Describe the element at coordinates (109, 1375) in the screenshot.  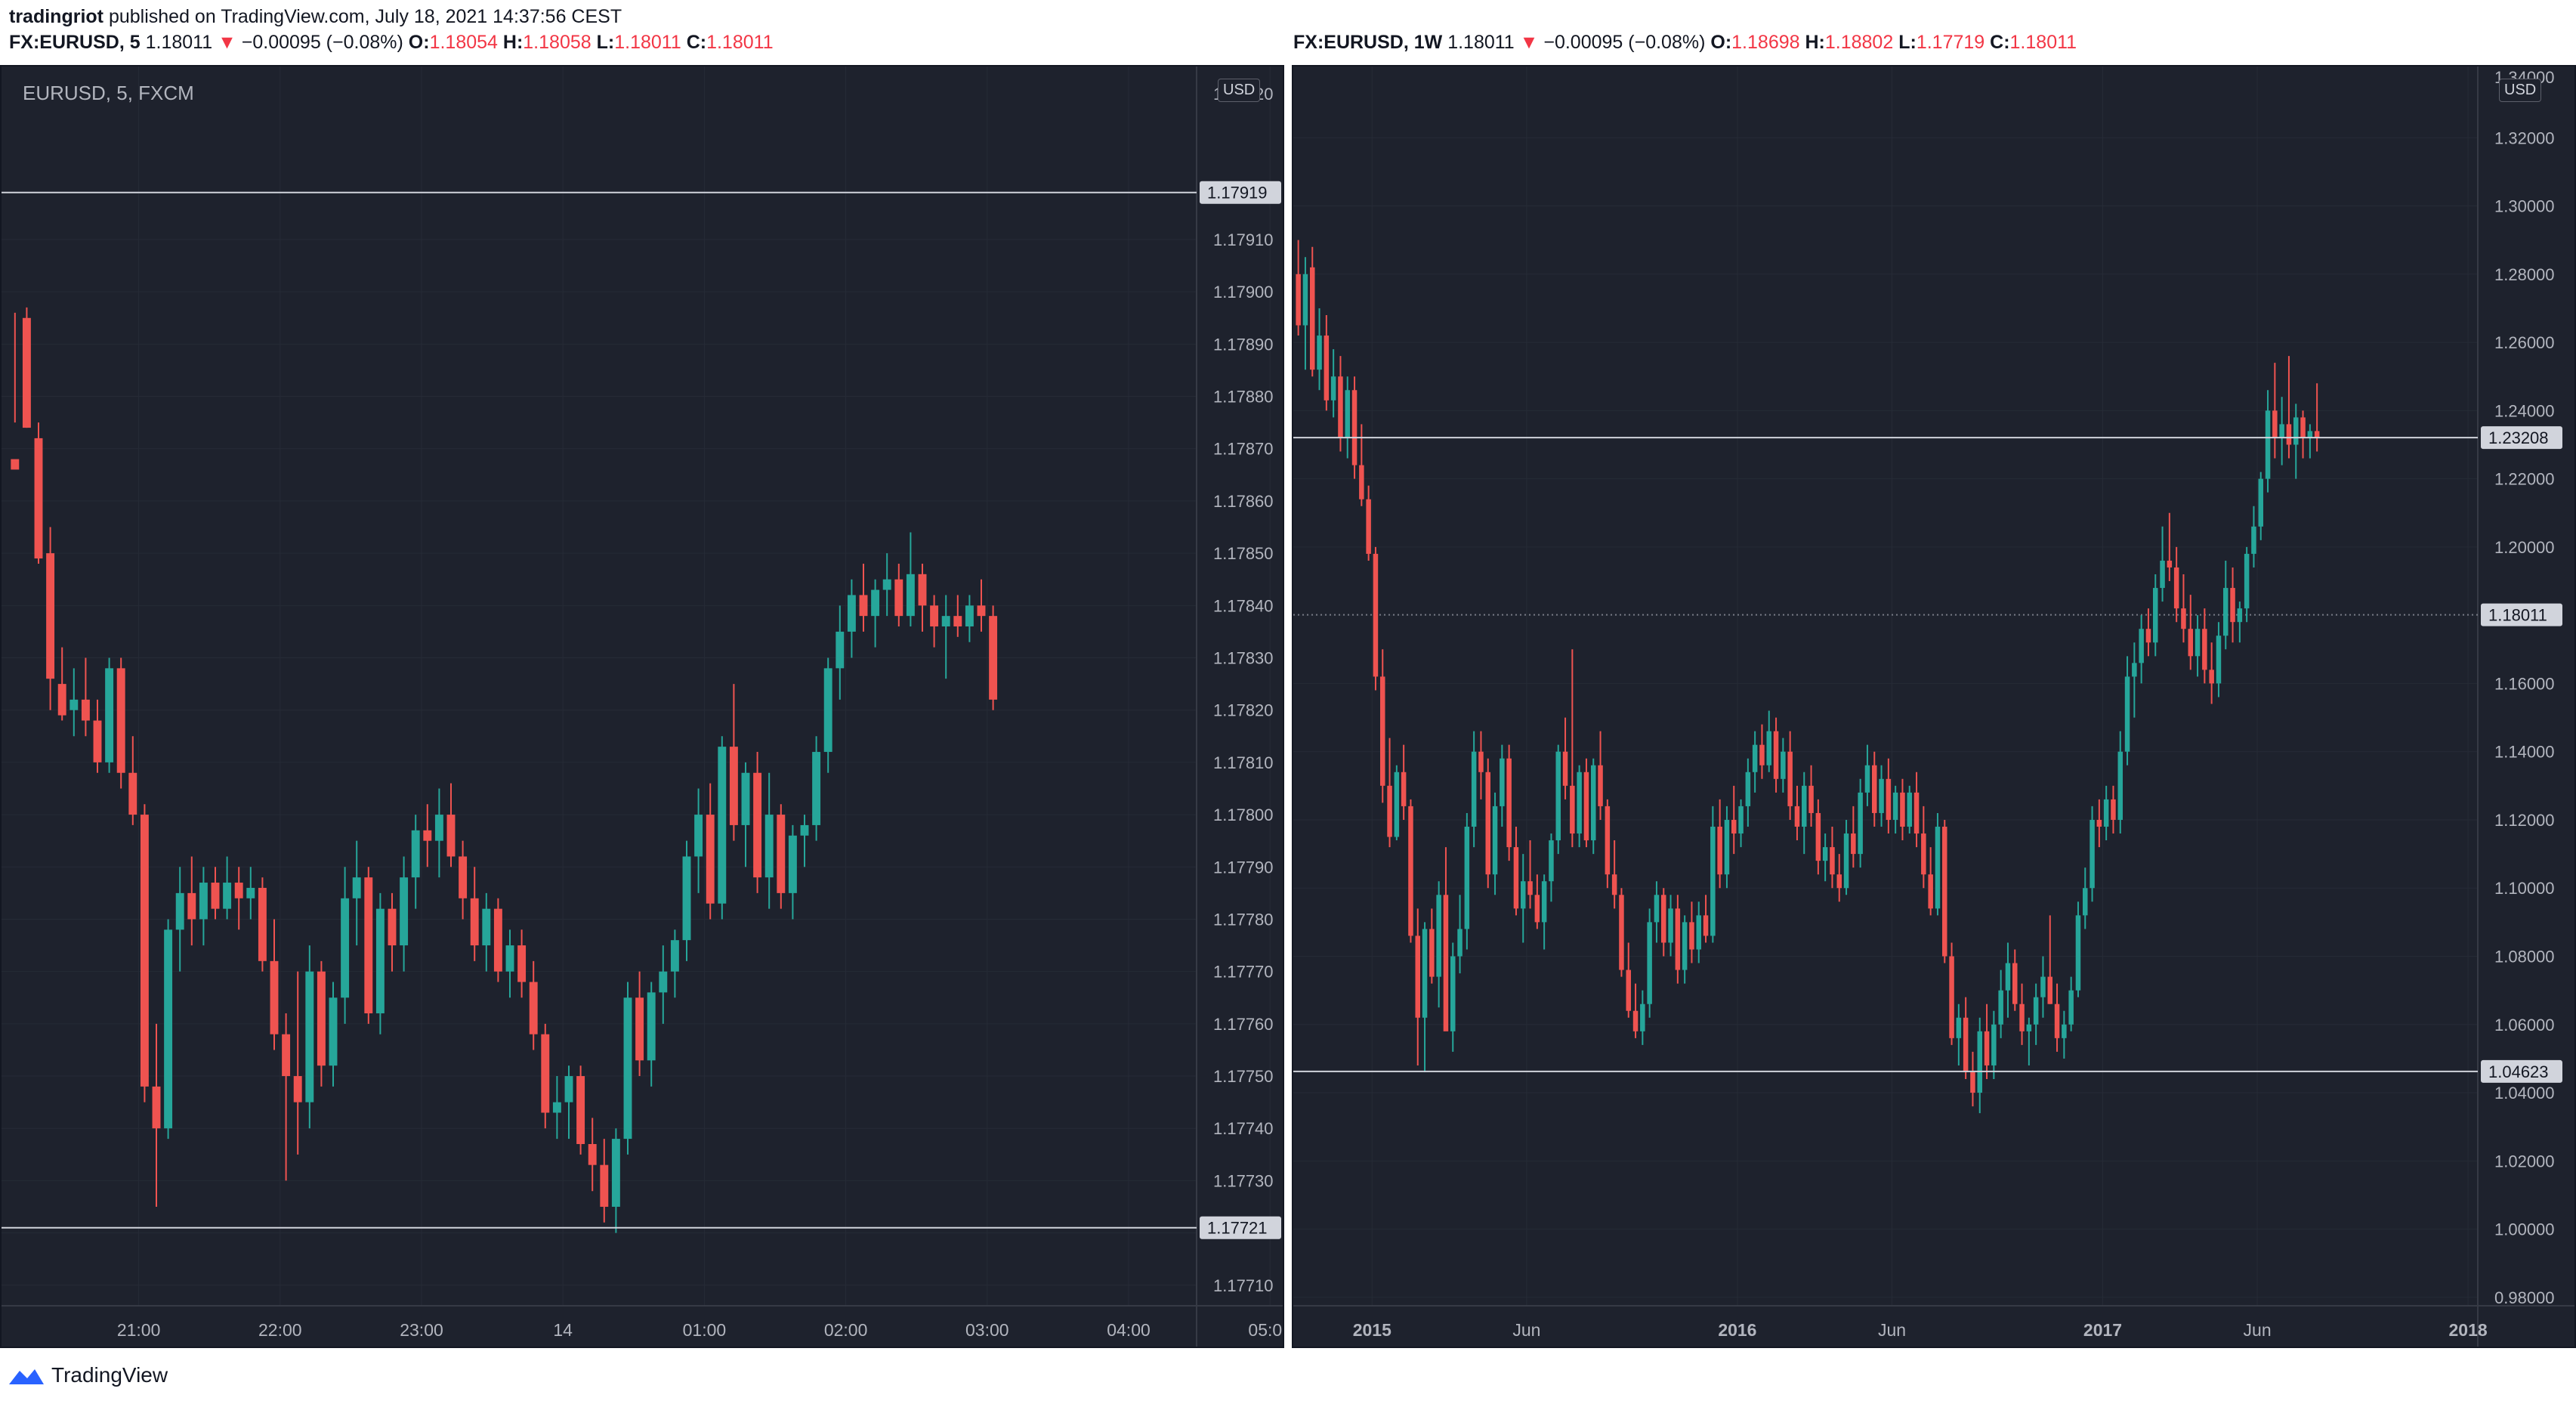
I see `tradingview-brand: TradingView` at that location.